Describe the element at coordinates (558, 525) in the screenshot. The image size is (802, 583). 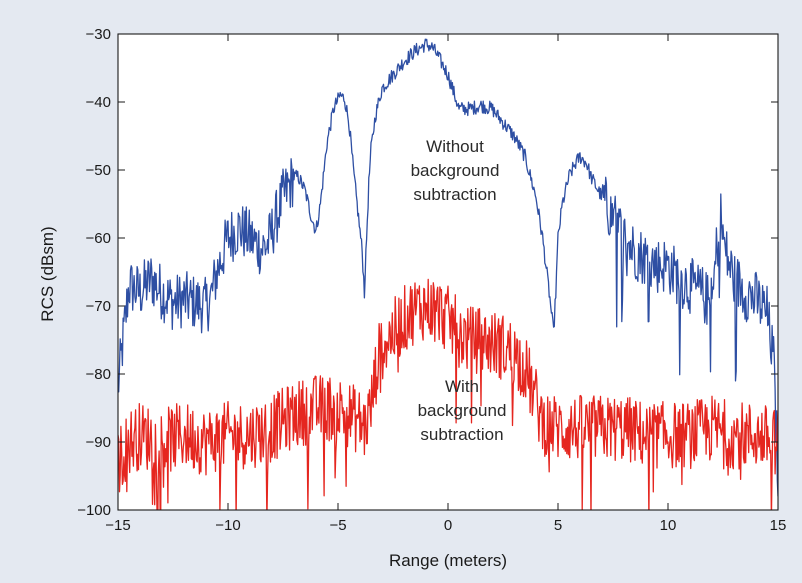
I see `x-tick-label: 5` at that location.